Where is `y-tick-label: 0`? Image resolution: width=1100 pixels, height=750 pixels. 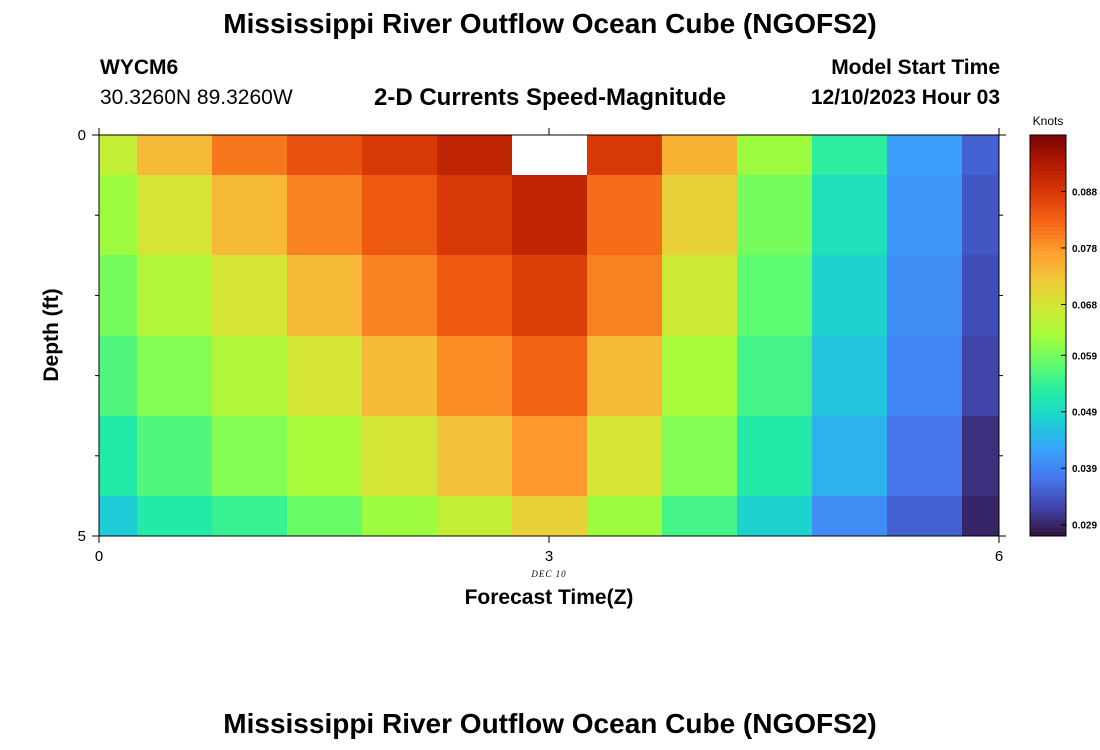
y-tick-label: 0 is located at coordinates (82, 135).